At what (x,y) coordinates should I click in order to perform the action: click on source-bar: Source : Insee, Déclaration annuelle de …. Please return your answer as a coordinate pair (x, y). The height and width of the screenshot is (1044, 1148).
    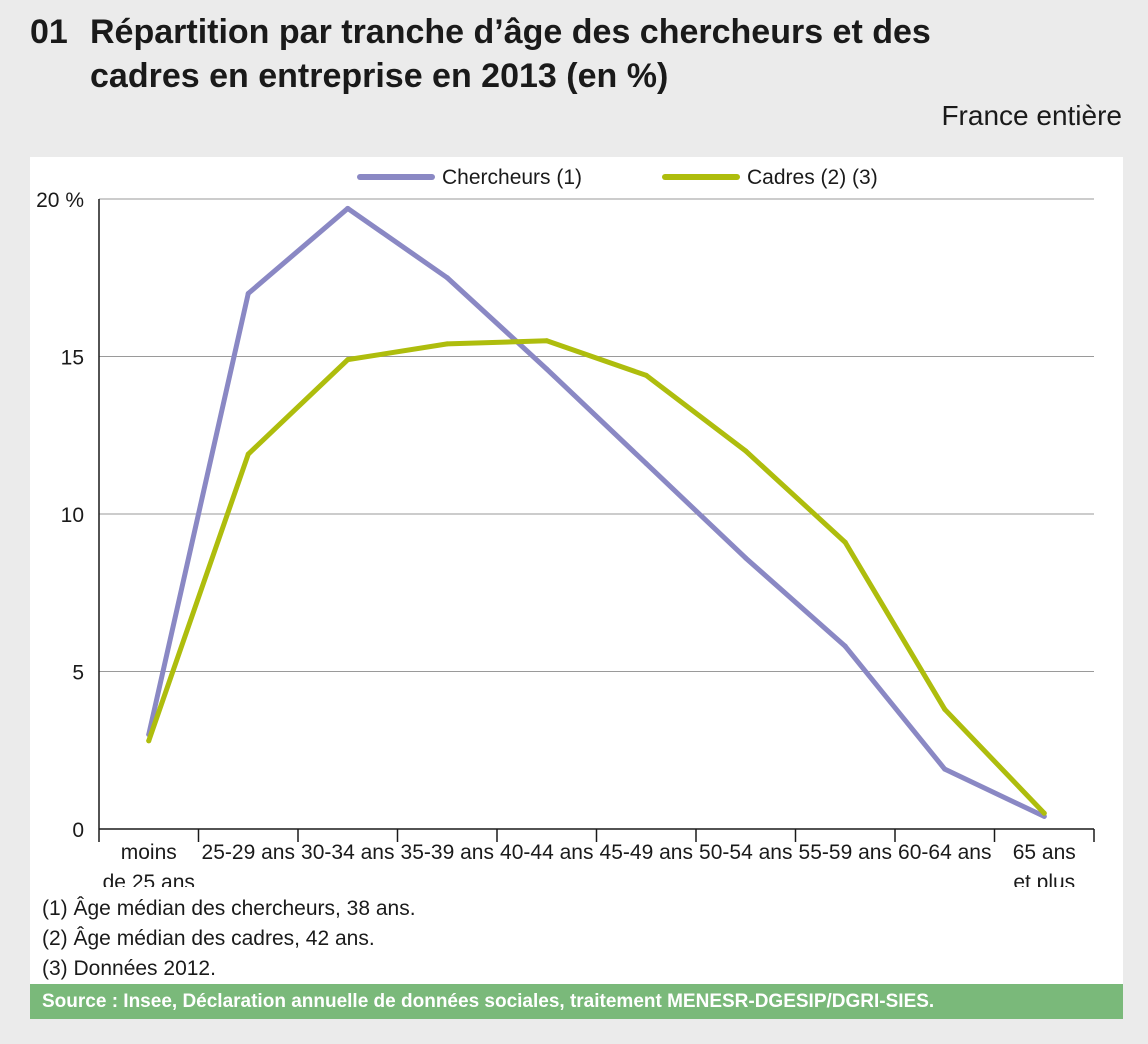
    Looking at the image, I should click on (576, 1001).